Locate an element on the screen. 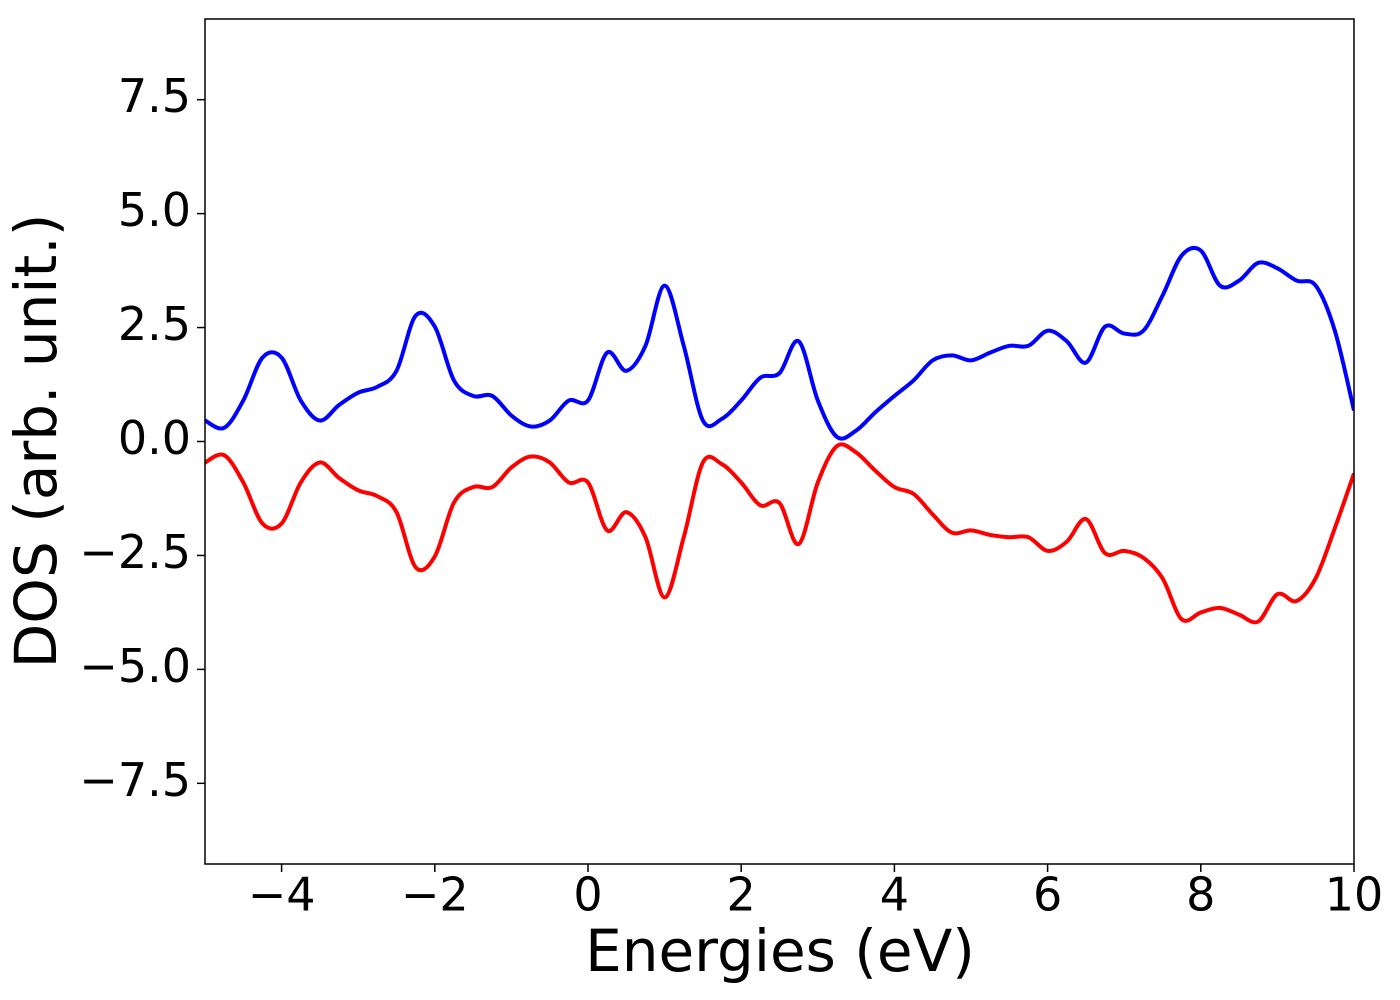  y-tick-label: −7.5 is located at coordinates (135, 780).